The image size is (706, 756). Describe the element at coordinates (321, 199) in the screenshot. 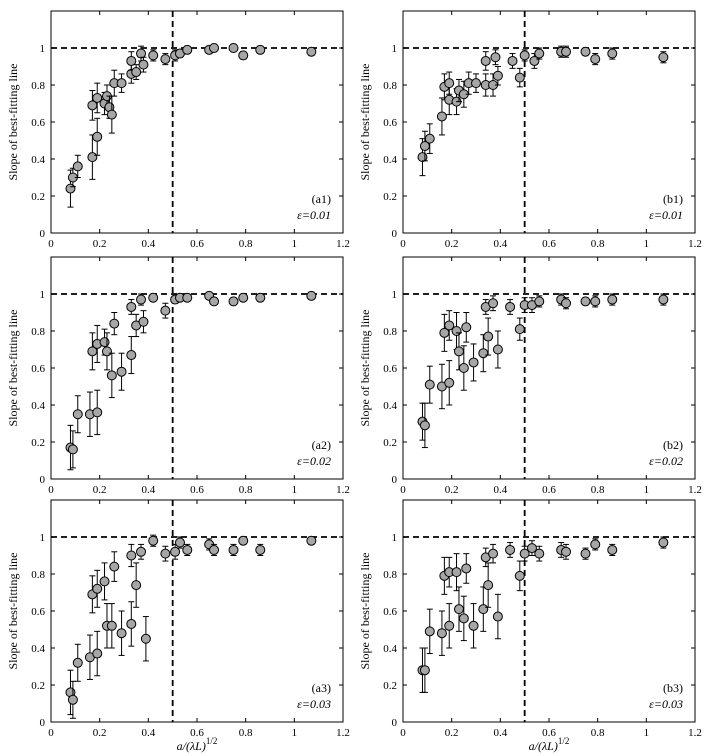

I see `panel-tag: (a1)` at that location.